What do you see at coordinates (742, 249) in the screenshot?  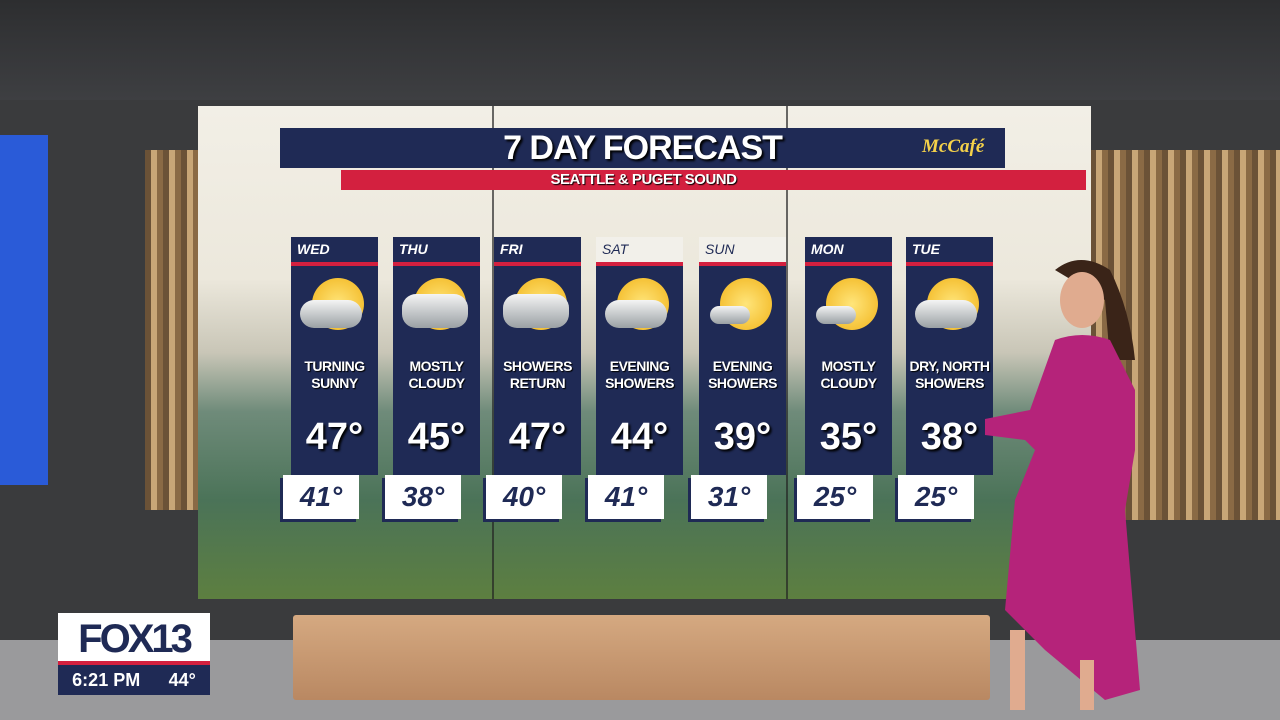 I see `day-label: SUN` at bounding box center [742, 249].